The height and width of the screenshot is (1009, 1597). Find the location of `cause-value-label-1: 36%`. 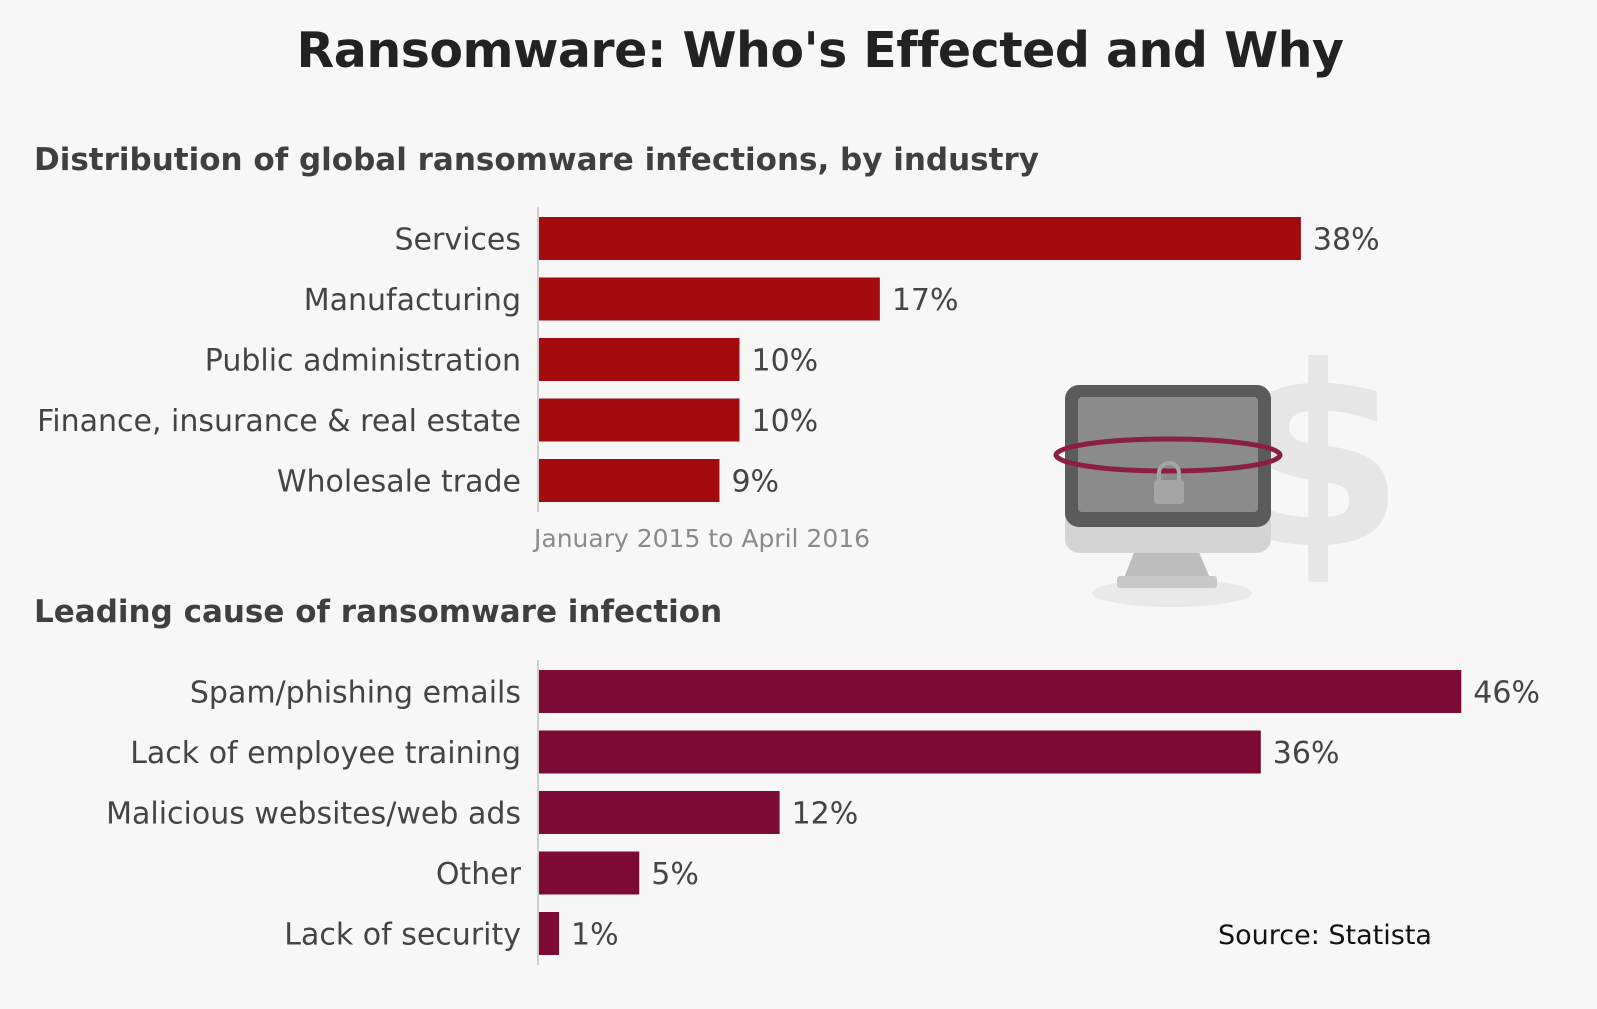

cause-value-label-1: 36% is located at coordinates (1306, 753).